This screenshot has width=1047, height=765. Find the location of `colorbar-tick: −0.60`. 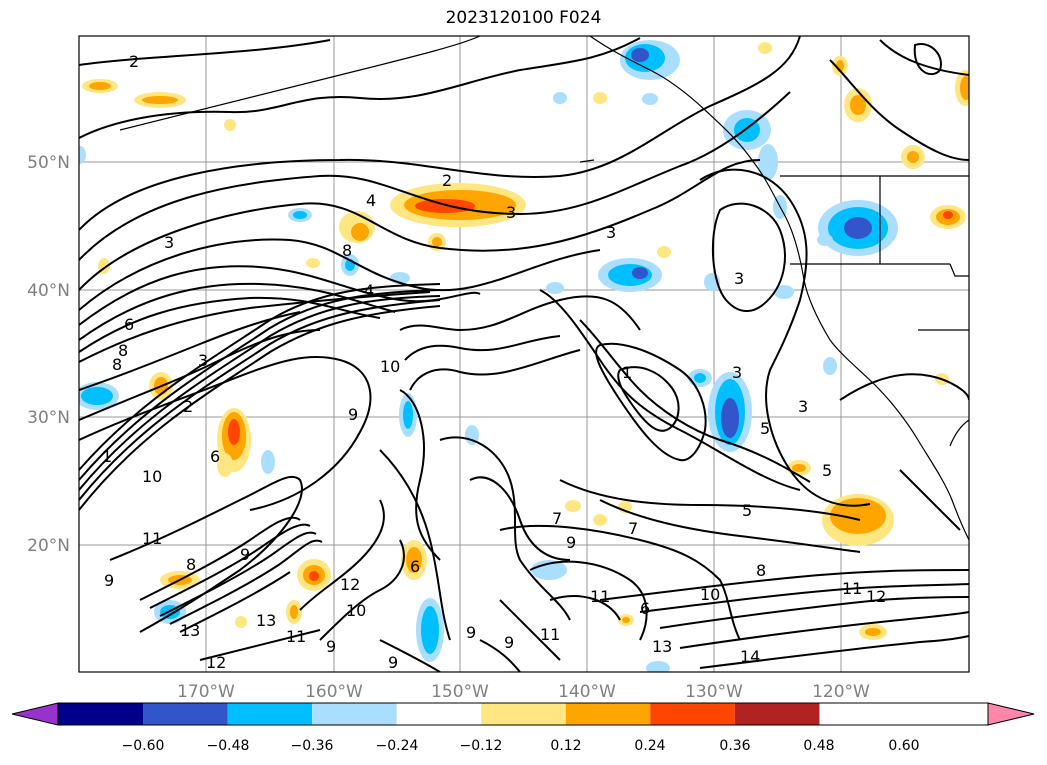

colorbar-tick: −0.60 is located at coordinates (143, 746).